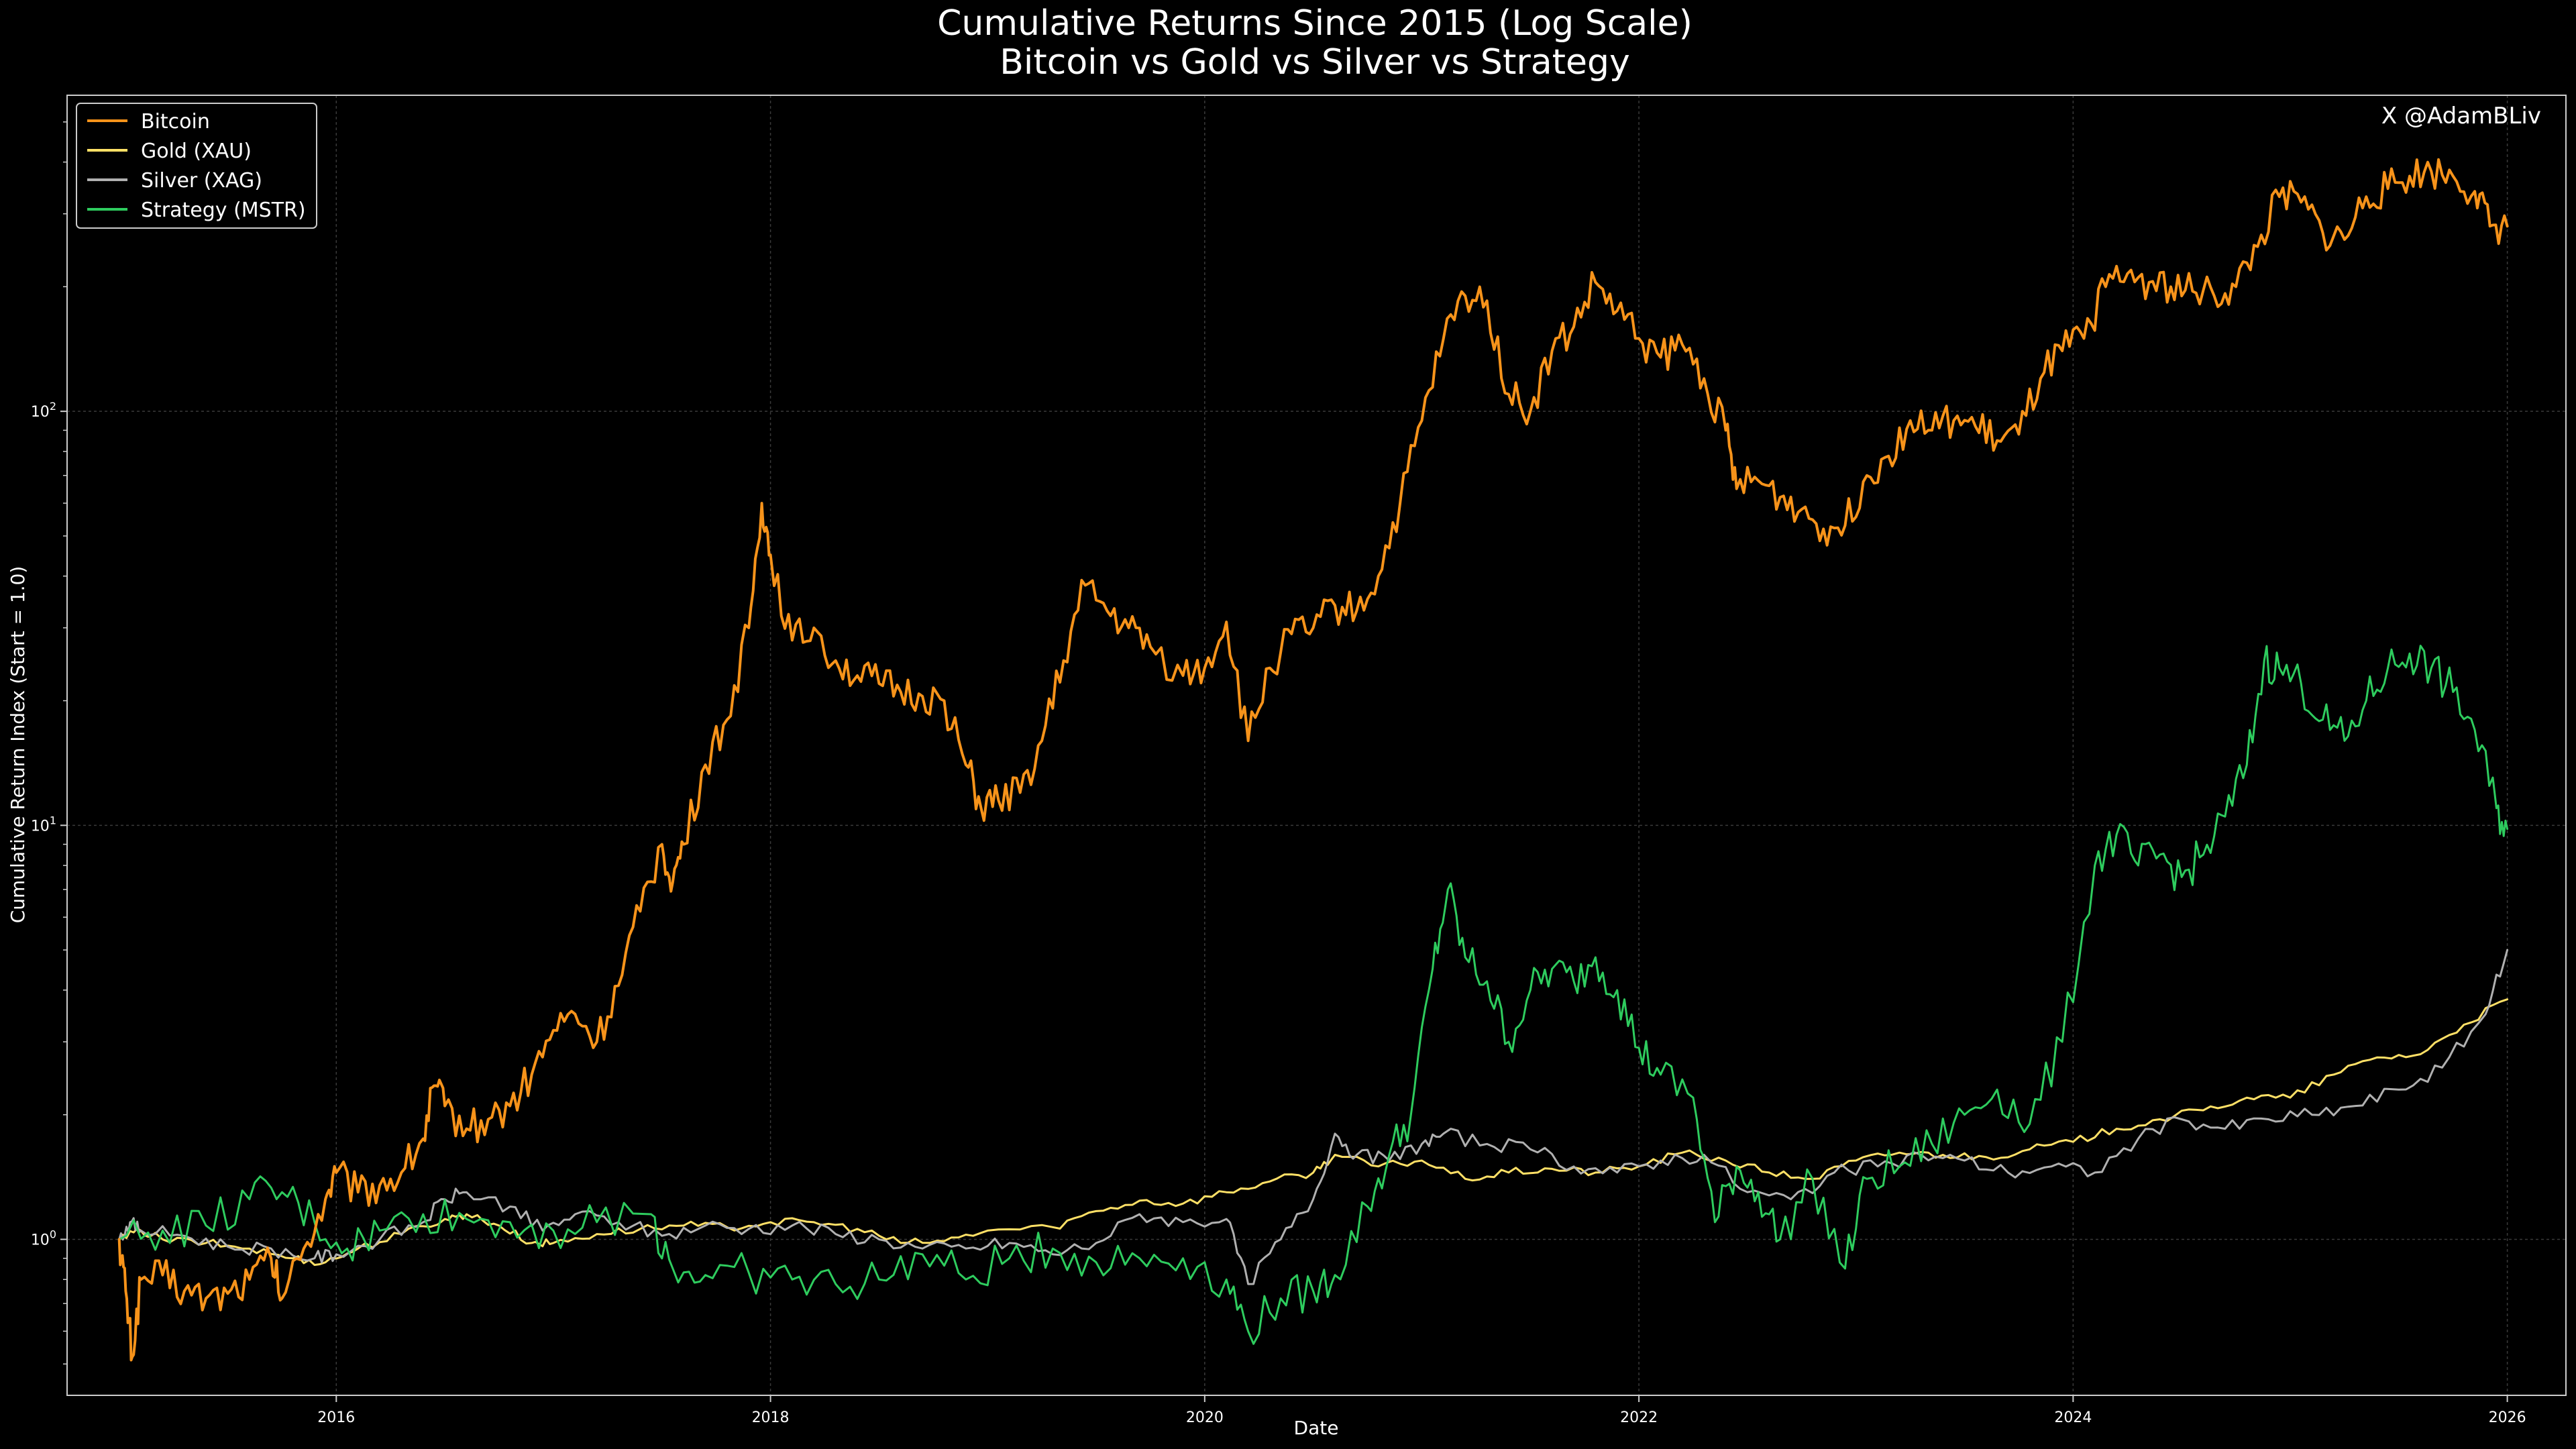  What do you see at coordinates (18, 745) in the screenshot?
I see `y-axis-title: Cumulative Return Index (Start = 1.0)` at bounding box center [18, 745].